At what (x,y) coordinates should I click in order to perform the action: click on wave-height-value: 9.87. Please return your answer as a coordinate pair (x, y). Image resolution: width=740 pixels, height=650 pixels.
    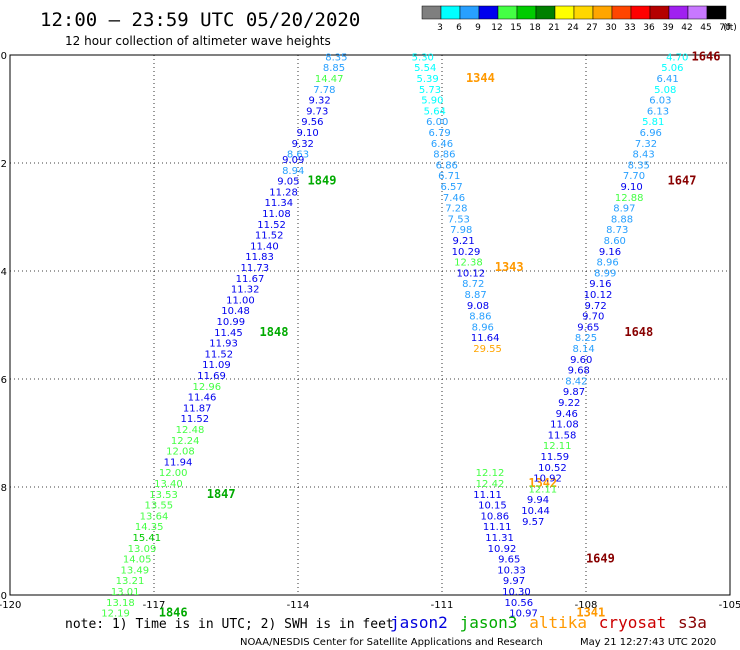
    Looking at the image, I should click on (574, 392).